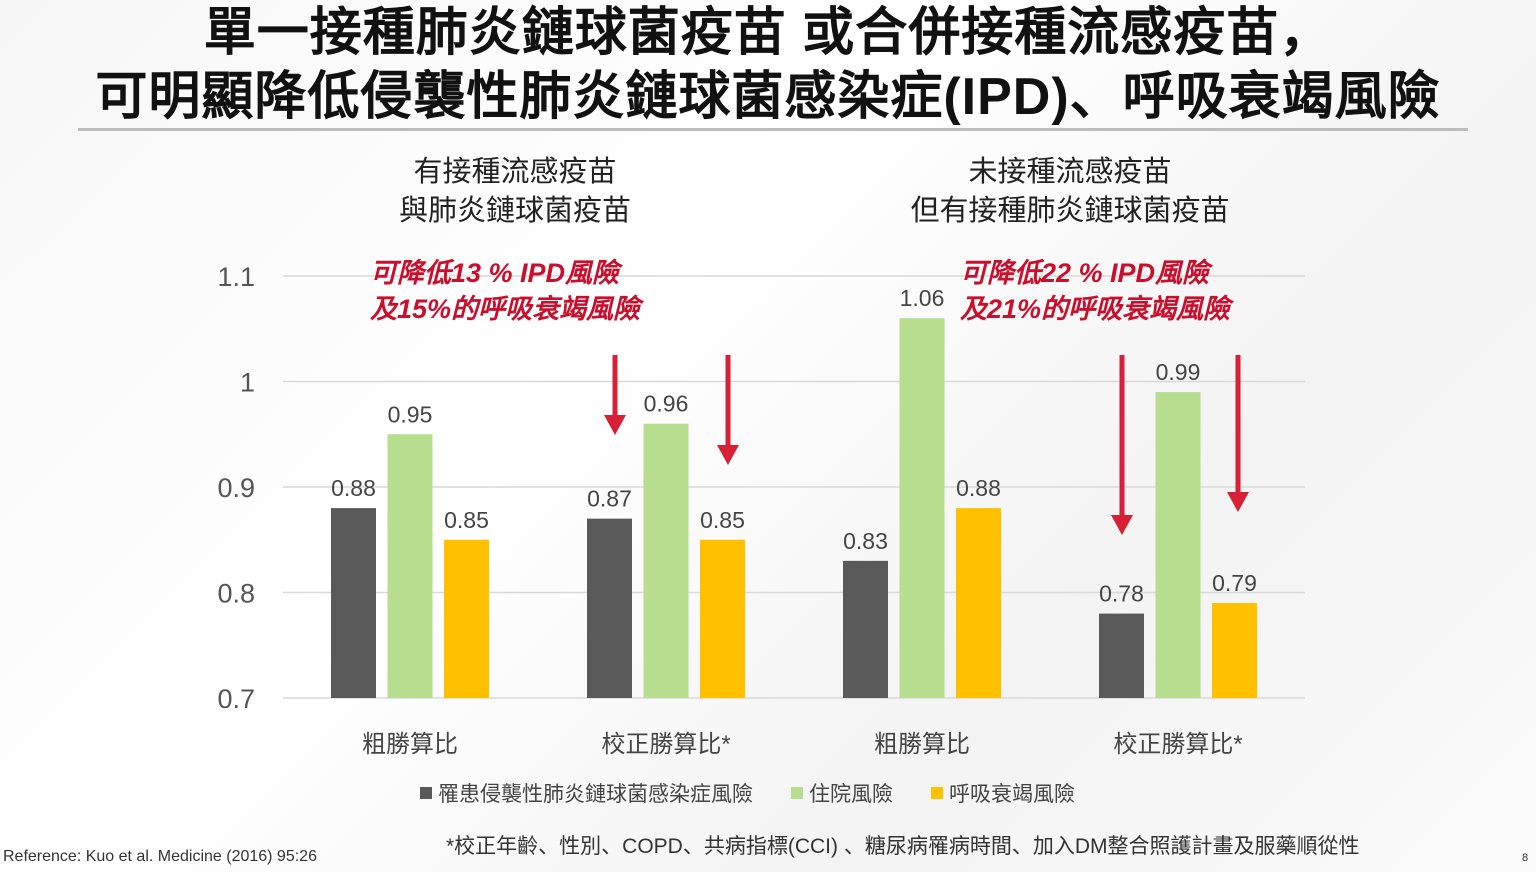 The height and width of the screenshot is (872, 1536). Describe the element at coordinates (768, 97) in the screenshot. I see `slide-title-line2: 可明顯降低侵襲性肺炎鏈球菌感染症(IPD)、呼吸衰竭風險` at that location.